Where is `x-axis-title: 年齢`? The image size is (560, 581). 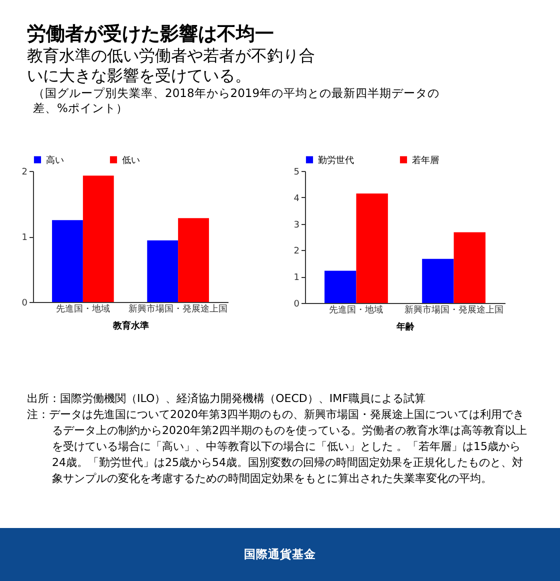
x-axis-title: 年齢 is located at coordinates (406, 327).